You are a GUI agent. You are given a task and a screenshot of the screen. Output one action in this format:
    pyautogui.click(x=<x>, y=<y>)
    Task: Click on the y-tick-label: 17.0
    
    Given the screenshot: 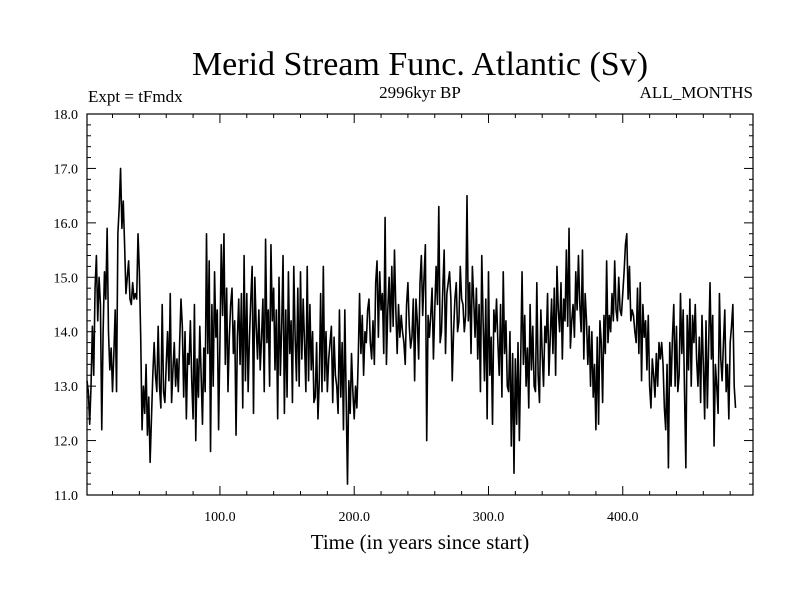 What is the action you would take?
    pyautogui.click(x=66, y=169)
    